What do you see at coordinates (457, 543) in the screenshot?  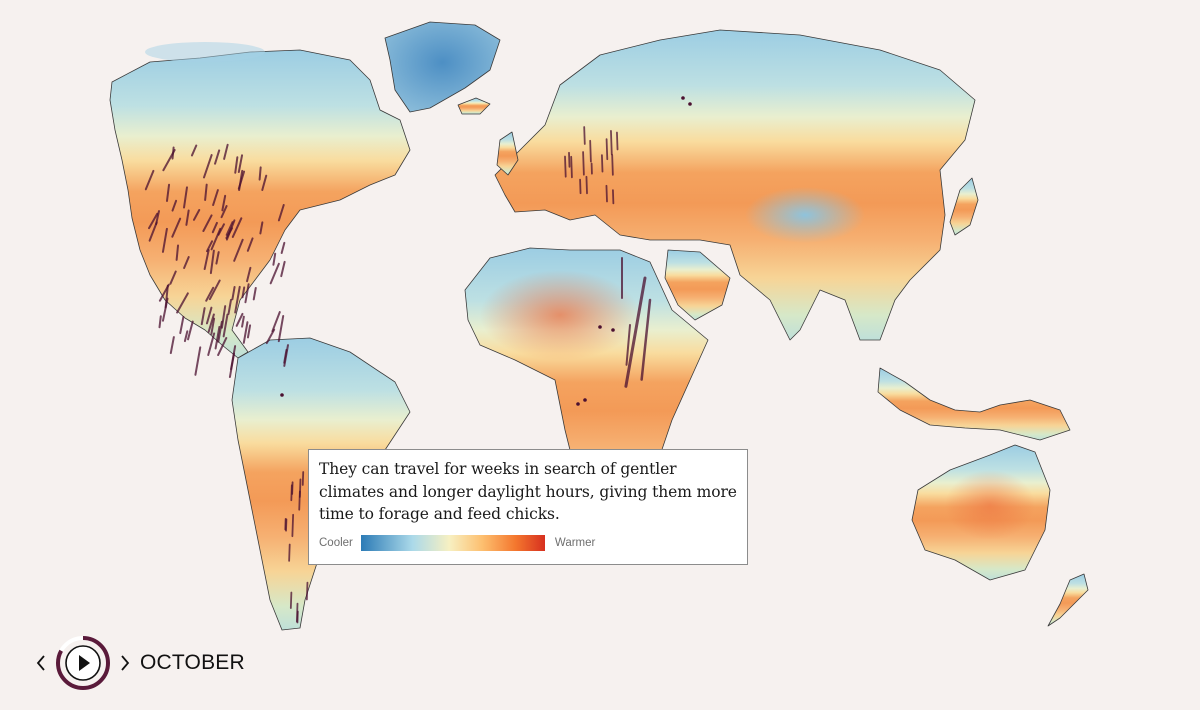 I see `temperature-legend: Cooler Warmer` at bounding box center [457, 543].